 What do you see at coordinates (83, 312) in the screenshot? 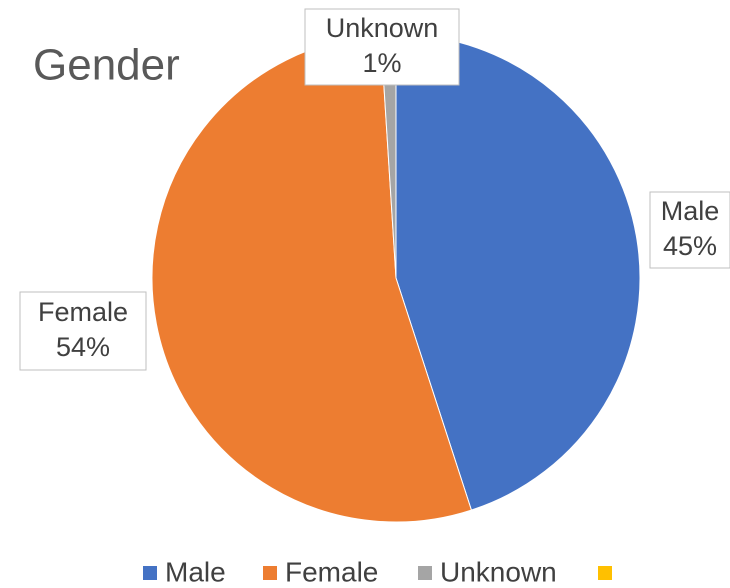
I see `data-label-name: Female` at bounding box center [83, 312].